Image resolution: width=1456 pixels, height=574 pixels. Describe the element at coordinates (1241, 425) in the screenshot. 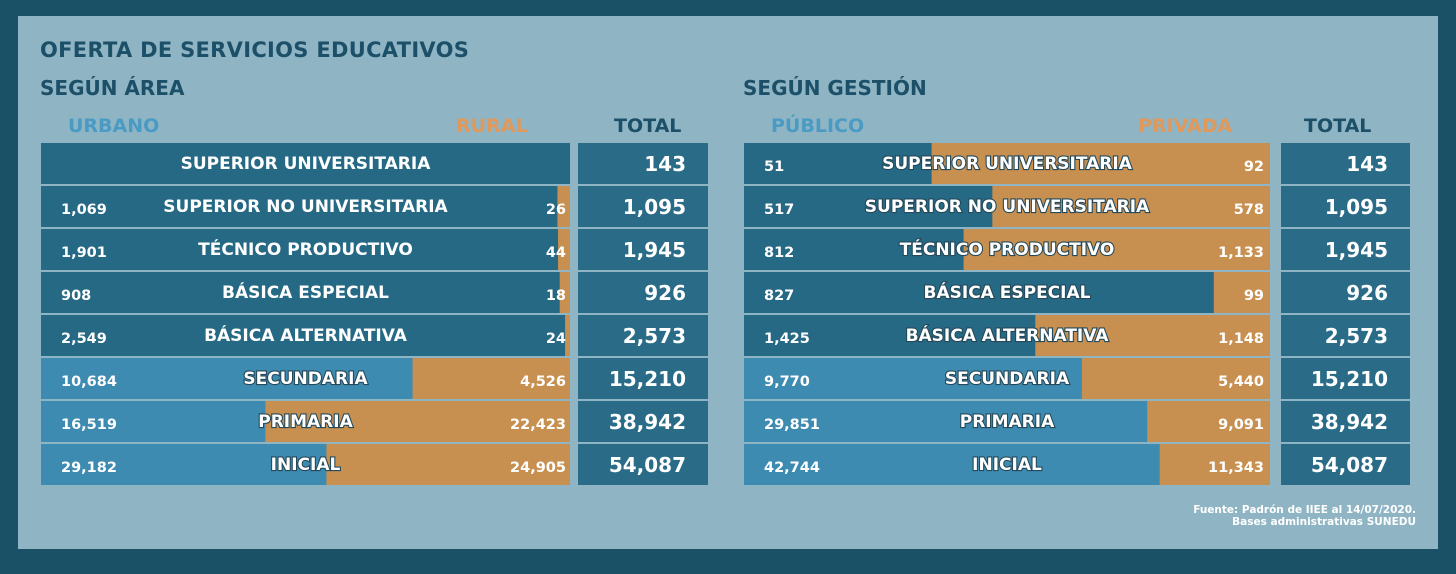

I see `gestion-value-b-6: 9,091` at that location.